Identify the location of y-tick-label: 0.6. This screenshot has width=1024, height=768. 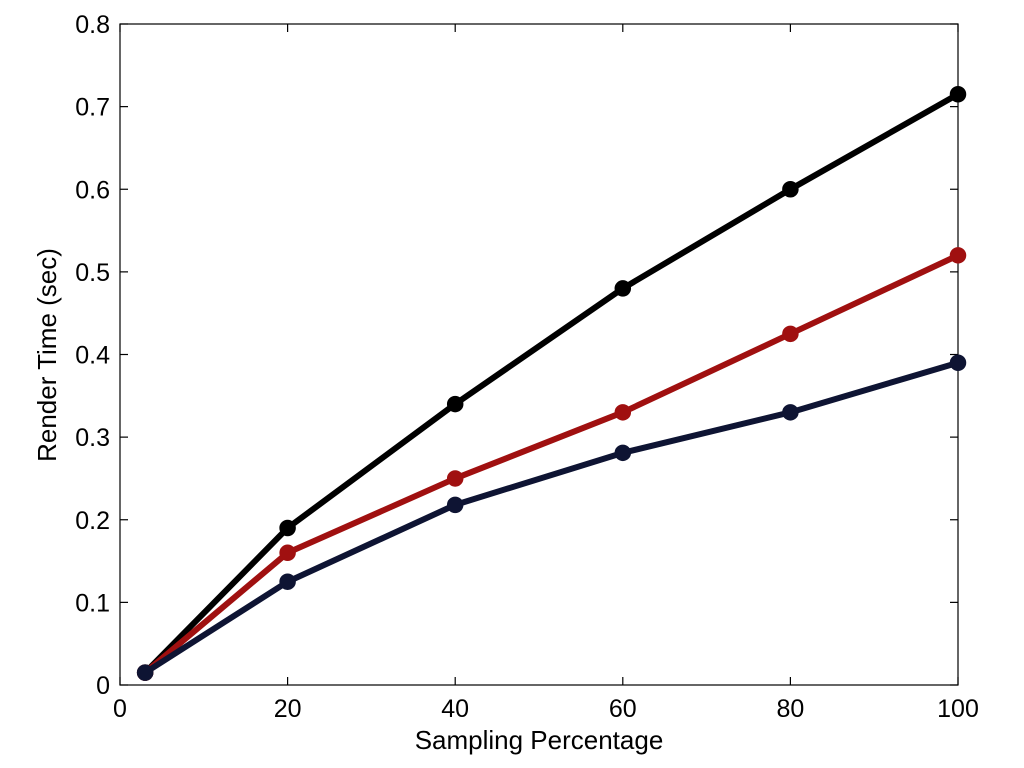
(92, 190).